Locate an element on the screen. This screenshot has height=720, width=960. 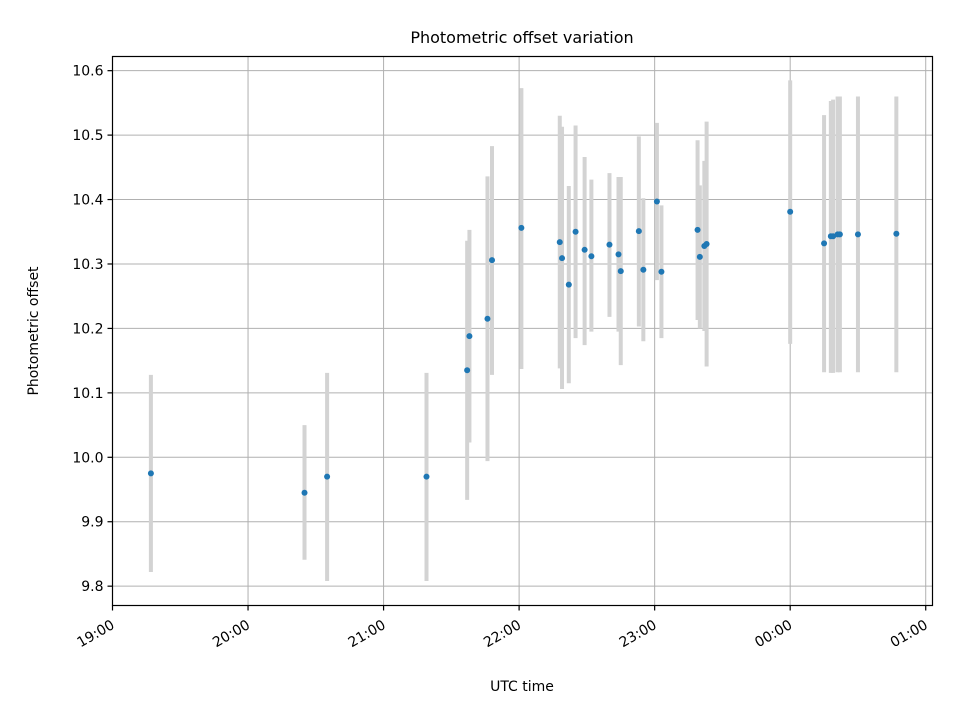
y-tick-label: 9.8 is located at coordinates (92, 587).